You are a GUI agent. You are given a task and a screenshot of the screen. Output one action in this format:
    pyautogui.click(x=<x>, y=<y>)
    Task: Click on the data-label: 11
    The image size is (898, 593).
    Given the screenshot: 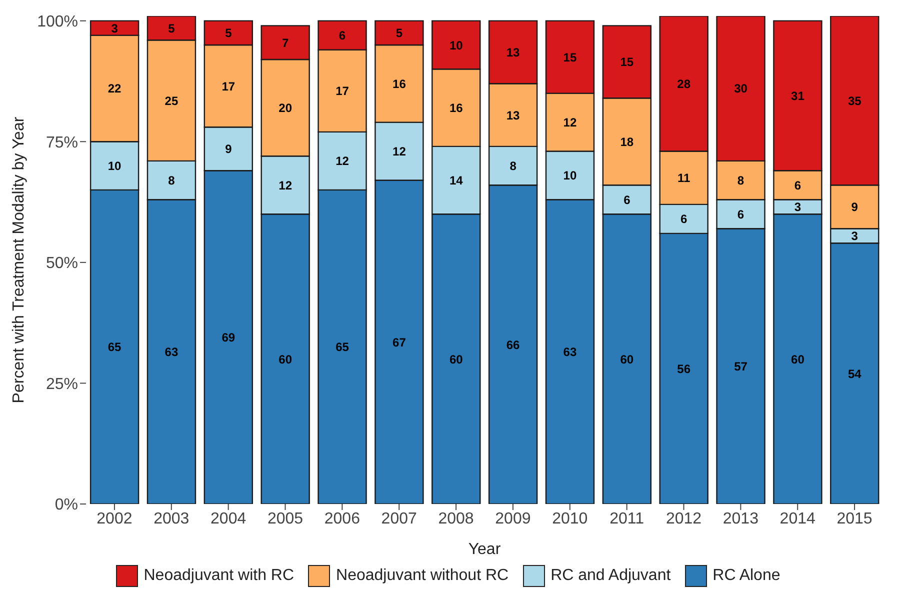 What is the action you would take?
    pyautogui.click(x=684, y=178)
    